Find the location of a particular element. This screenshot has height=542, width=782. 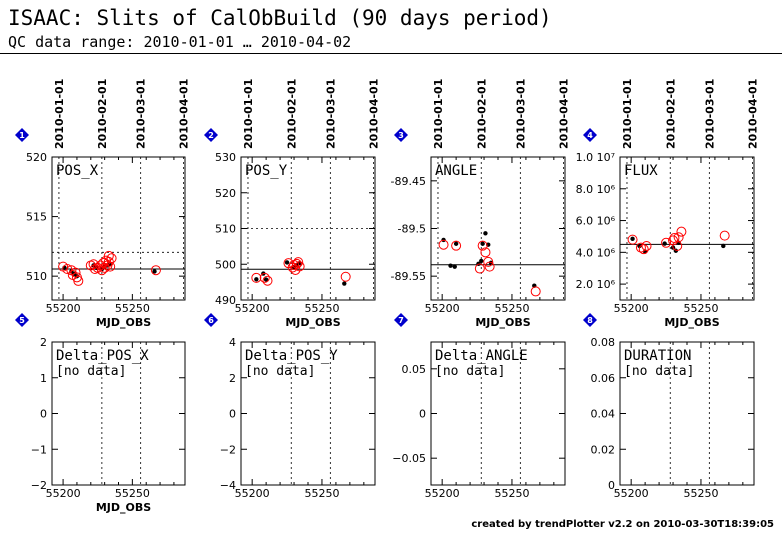

panel-number: 4 is located at coordinates (590, 135).